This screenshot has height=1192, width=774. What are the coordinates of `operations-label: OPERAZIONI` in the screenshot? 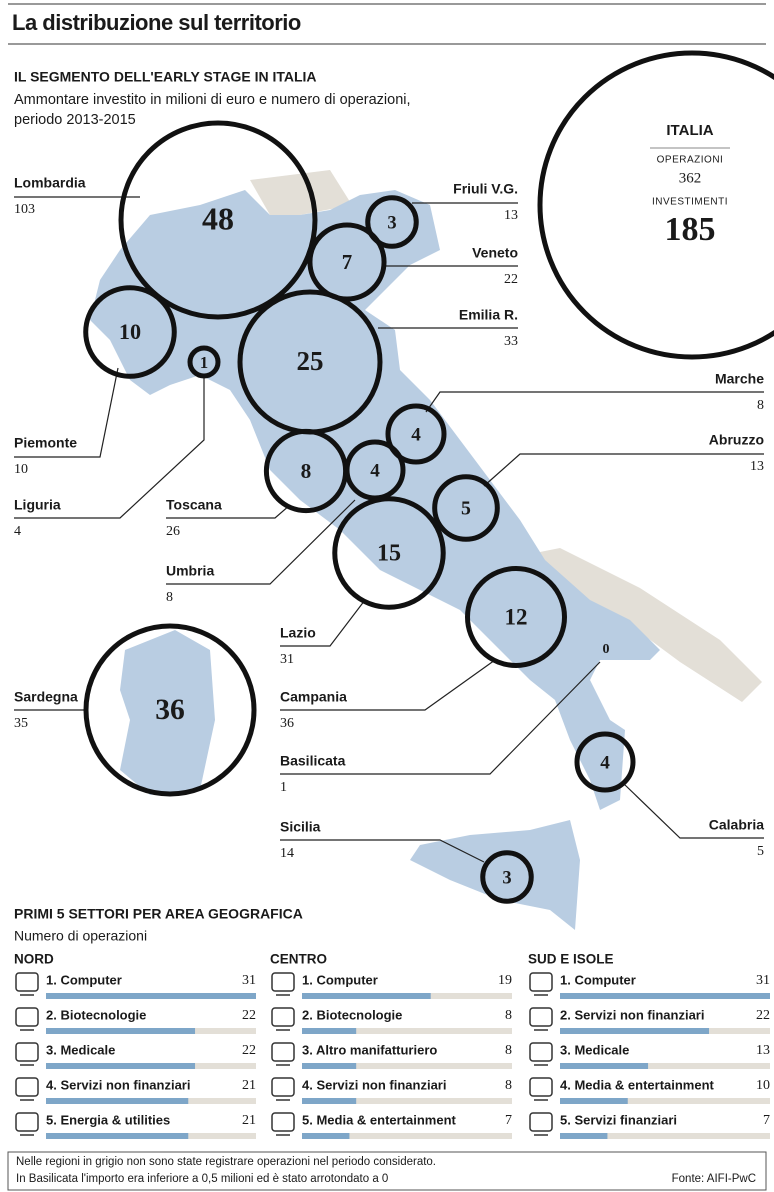 It's located at (690, 160).